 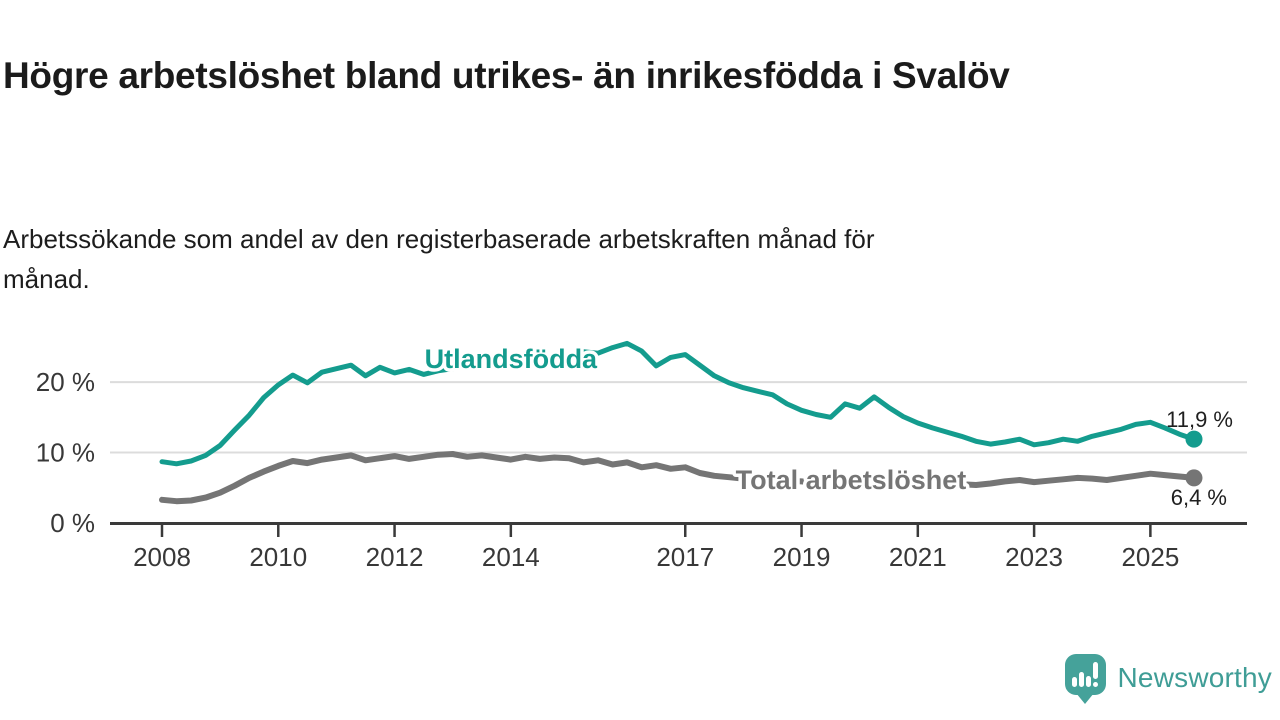 What do you see at coordinates (918, 557) in the screenshot?
I see `x-tick-label-2021: 2021` at bounding box center [918, 557].